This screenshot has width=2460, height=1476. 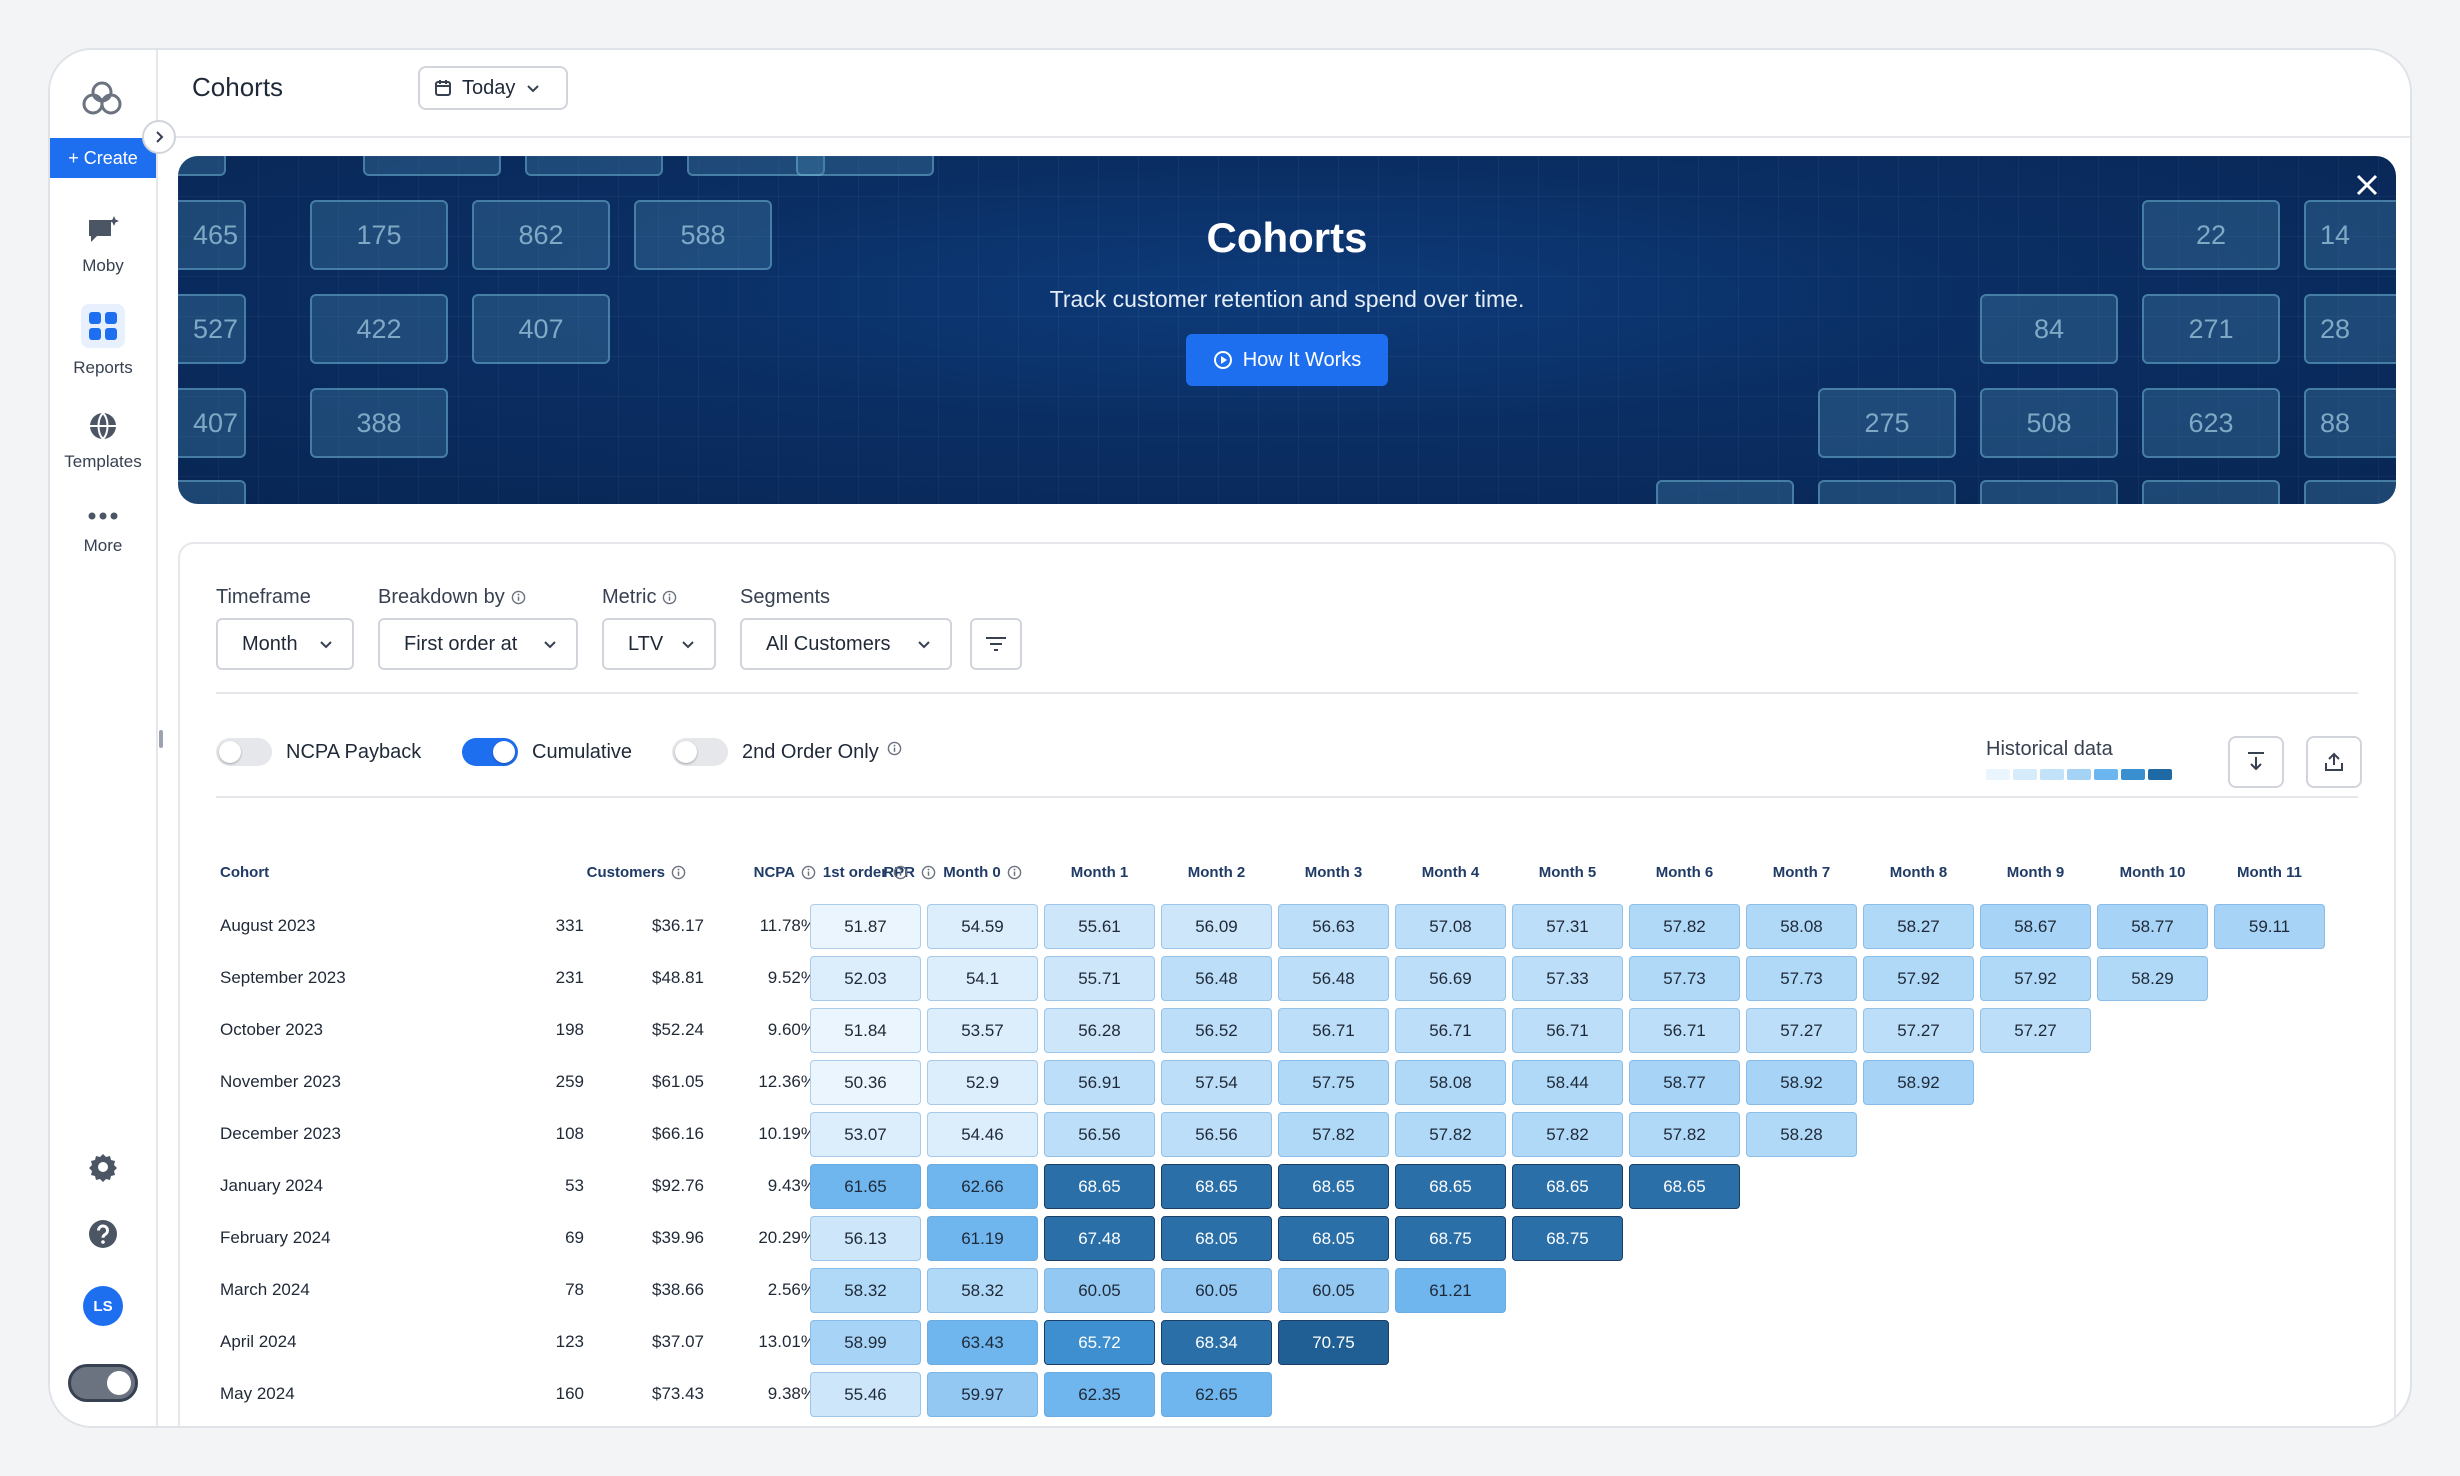 What do you see at coordinates (1450, 1082) in the screenshot?
I see `cohort-cell: 58.08` at bounding box center [1450, 1082].